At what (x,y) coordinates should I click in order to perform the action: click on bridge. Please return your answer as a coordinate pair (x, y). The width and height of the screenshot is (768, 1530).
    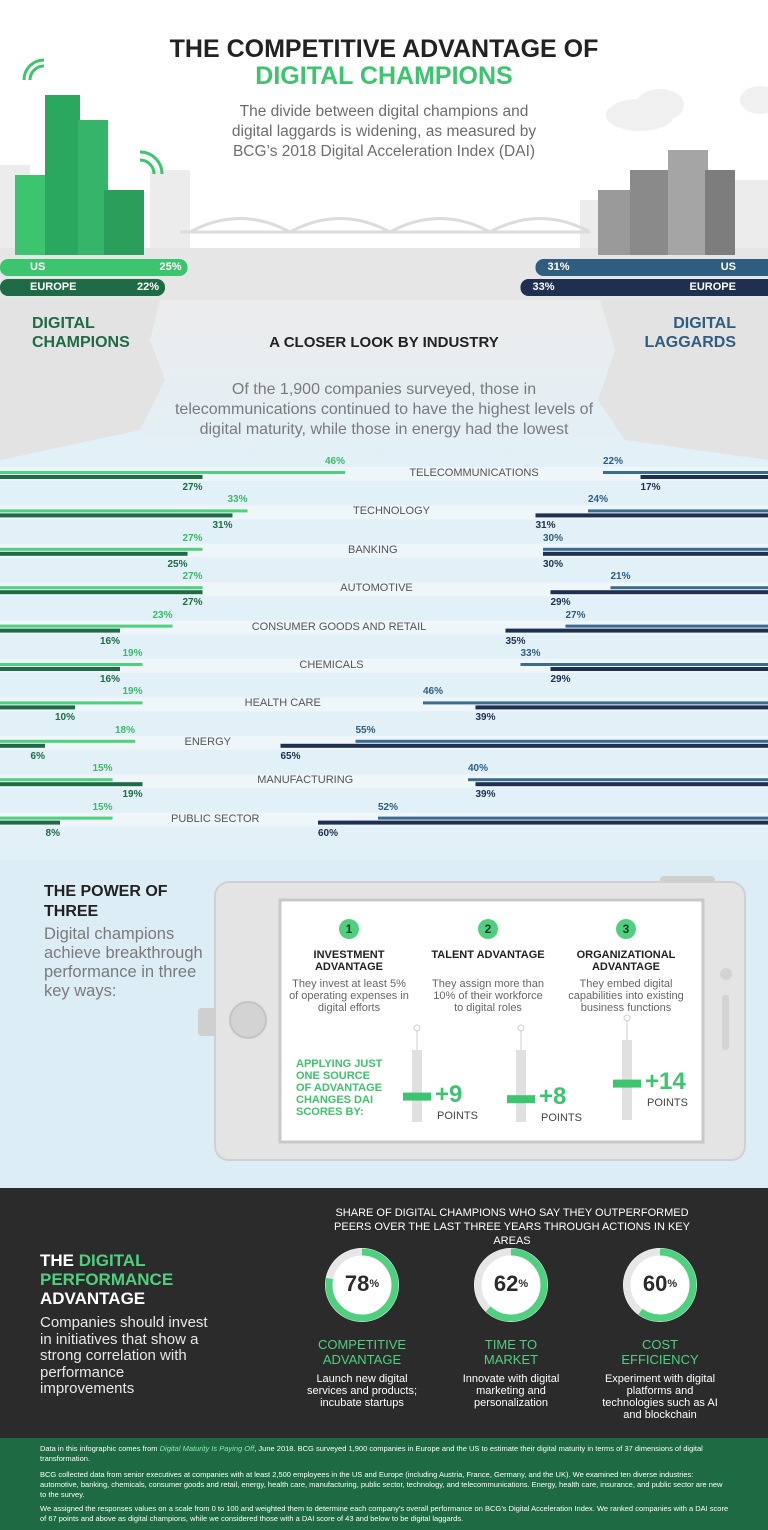
    Looking at the image, I should click on (385, 225).